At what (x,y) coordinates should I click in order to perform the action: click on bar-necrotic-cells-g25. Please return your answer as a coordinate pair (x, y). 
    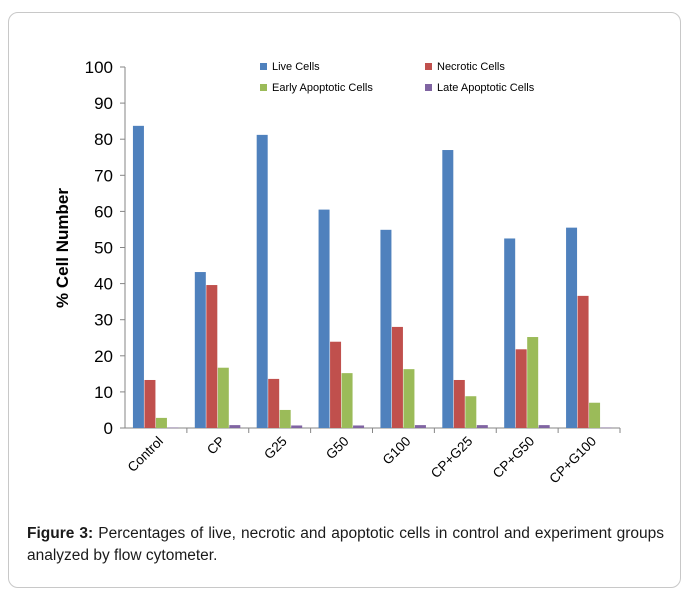
    Looking at the image, I should click on (274, 403).